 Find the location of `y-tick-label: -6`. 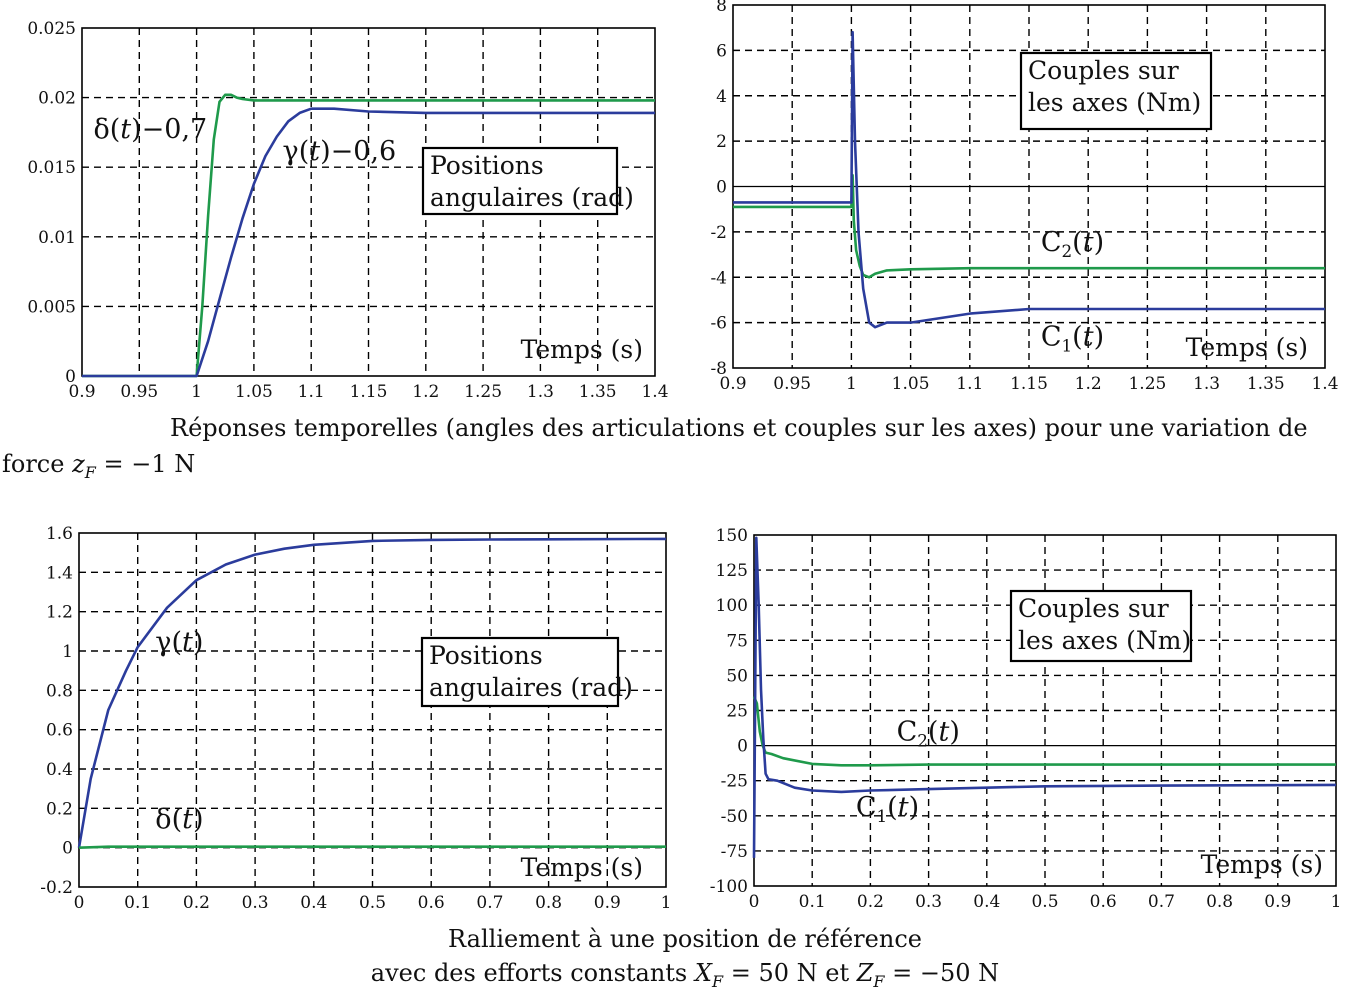

y-tick-label: -6 is located at coordinates (718, 324).